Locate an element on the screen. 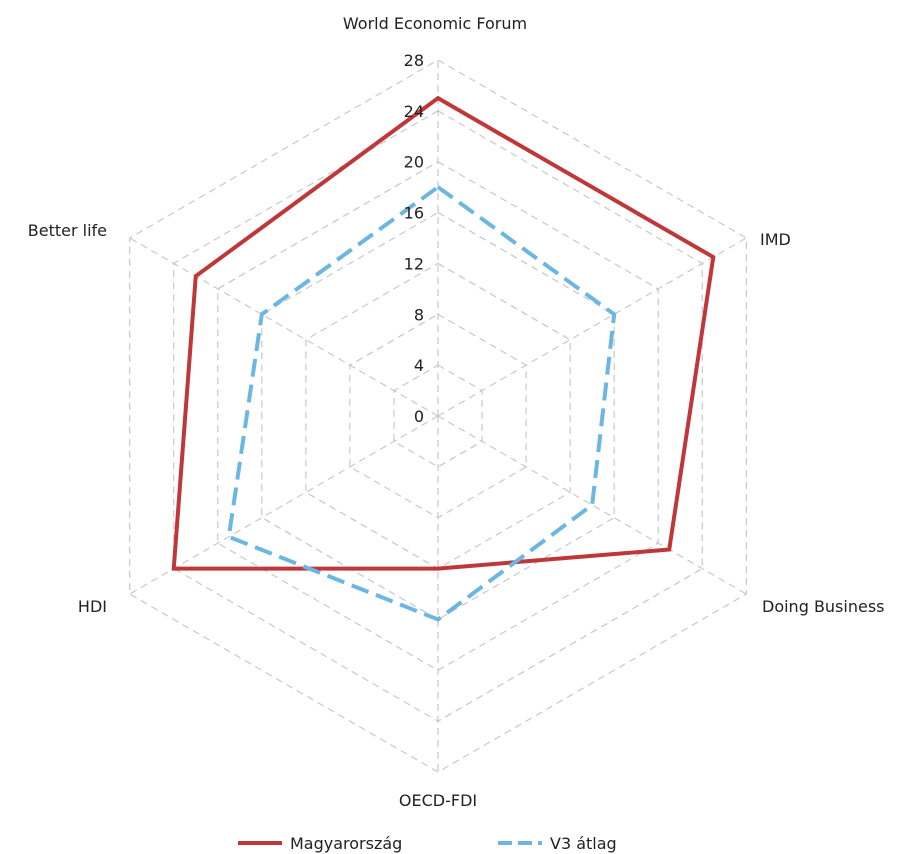 The width and height of the screenshot is (904, 854). tick-label: 4 is located at coordinates (419, 365).